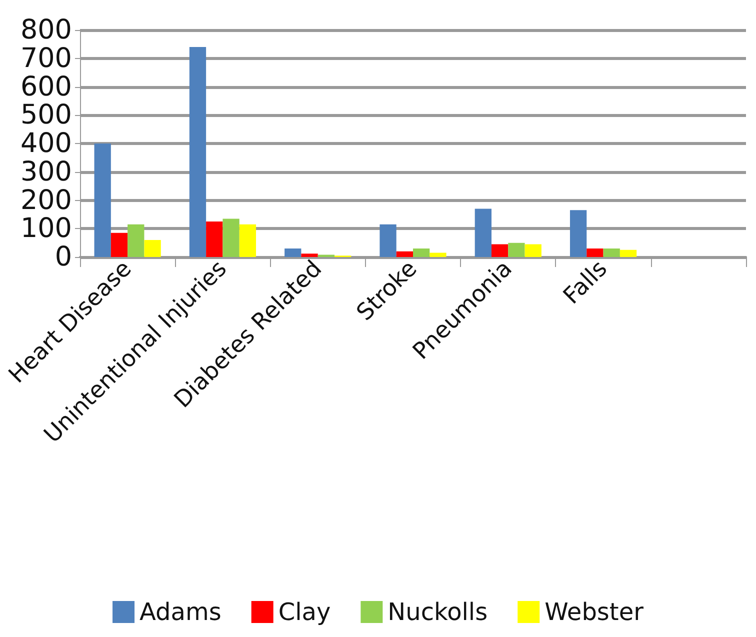 This screenshot has width=756, height=637. What do you see at coordinates (46, 228) in the screenshot?
I see `y-tick-label: 100` at bounding box center [46, 228].